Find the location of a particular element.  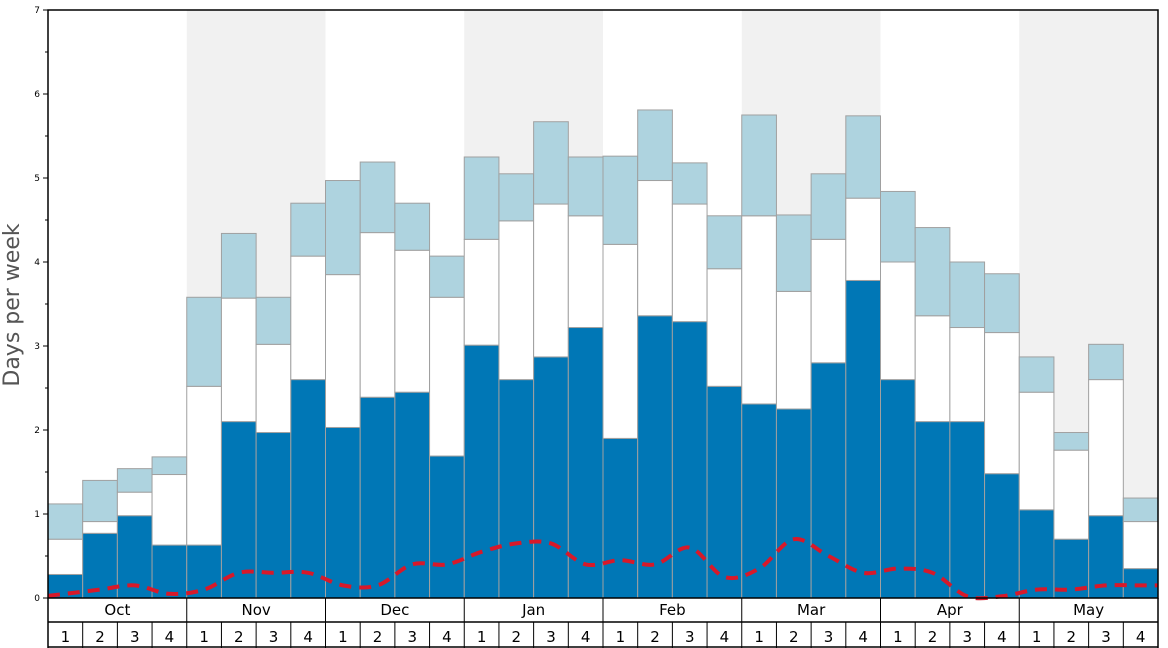

week-label-28: 4 is located at coordinates (1002, 637).